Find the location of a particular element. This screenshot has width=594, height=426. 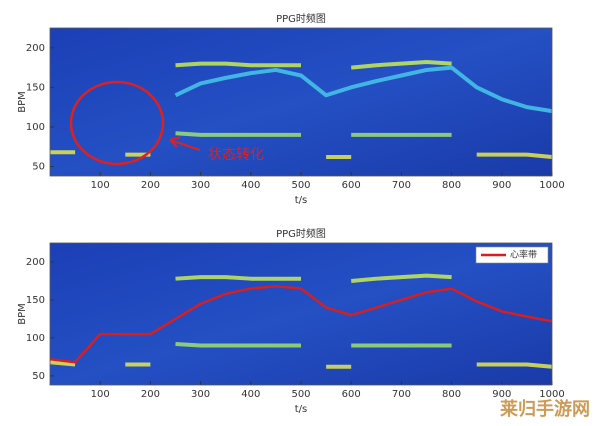

watermark: 莱归手游网 is located at coordinates (545, 409).